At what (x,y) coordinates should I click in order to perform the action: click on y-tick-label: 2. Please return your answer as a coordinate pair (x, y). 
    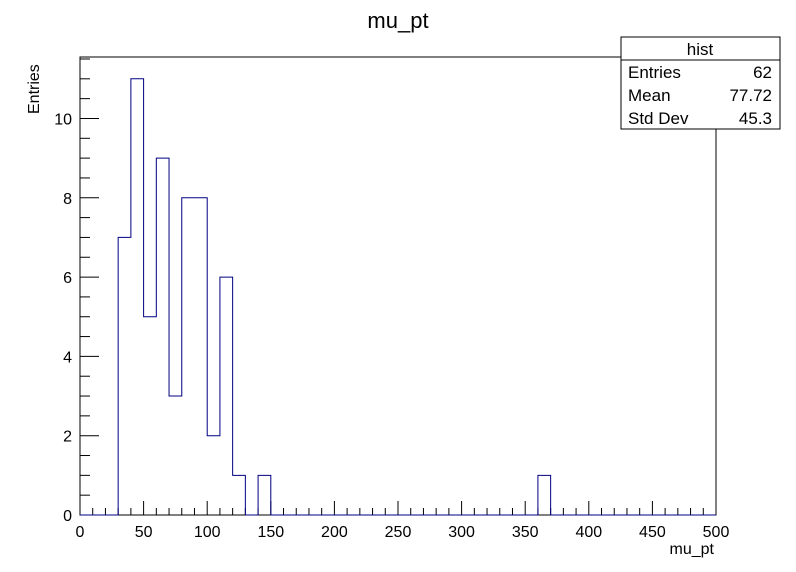
    Looking at the image, I should click on (67, 437).